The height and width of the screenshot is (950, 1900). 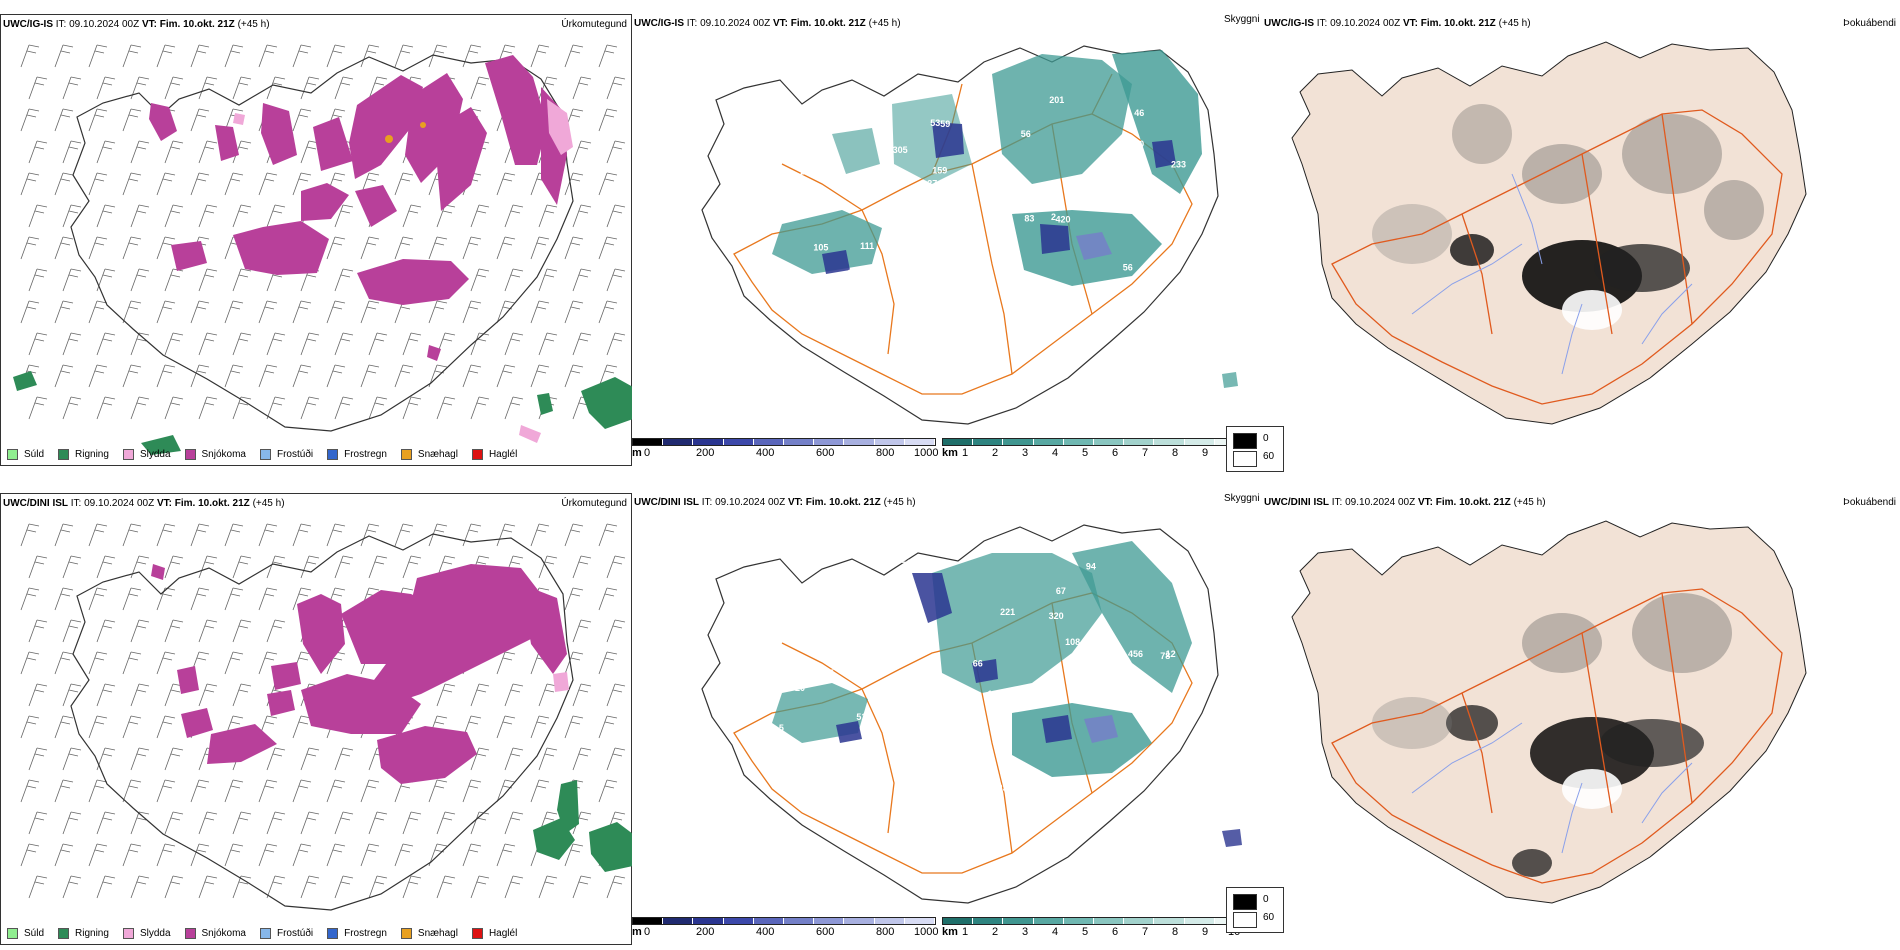 I want to click on cloud-base-label: 86, so click(x=1133, y=293).